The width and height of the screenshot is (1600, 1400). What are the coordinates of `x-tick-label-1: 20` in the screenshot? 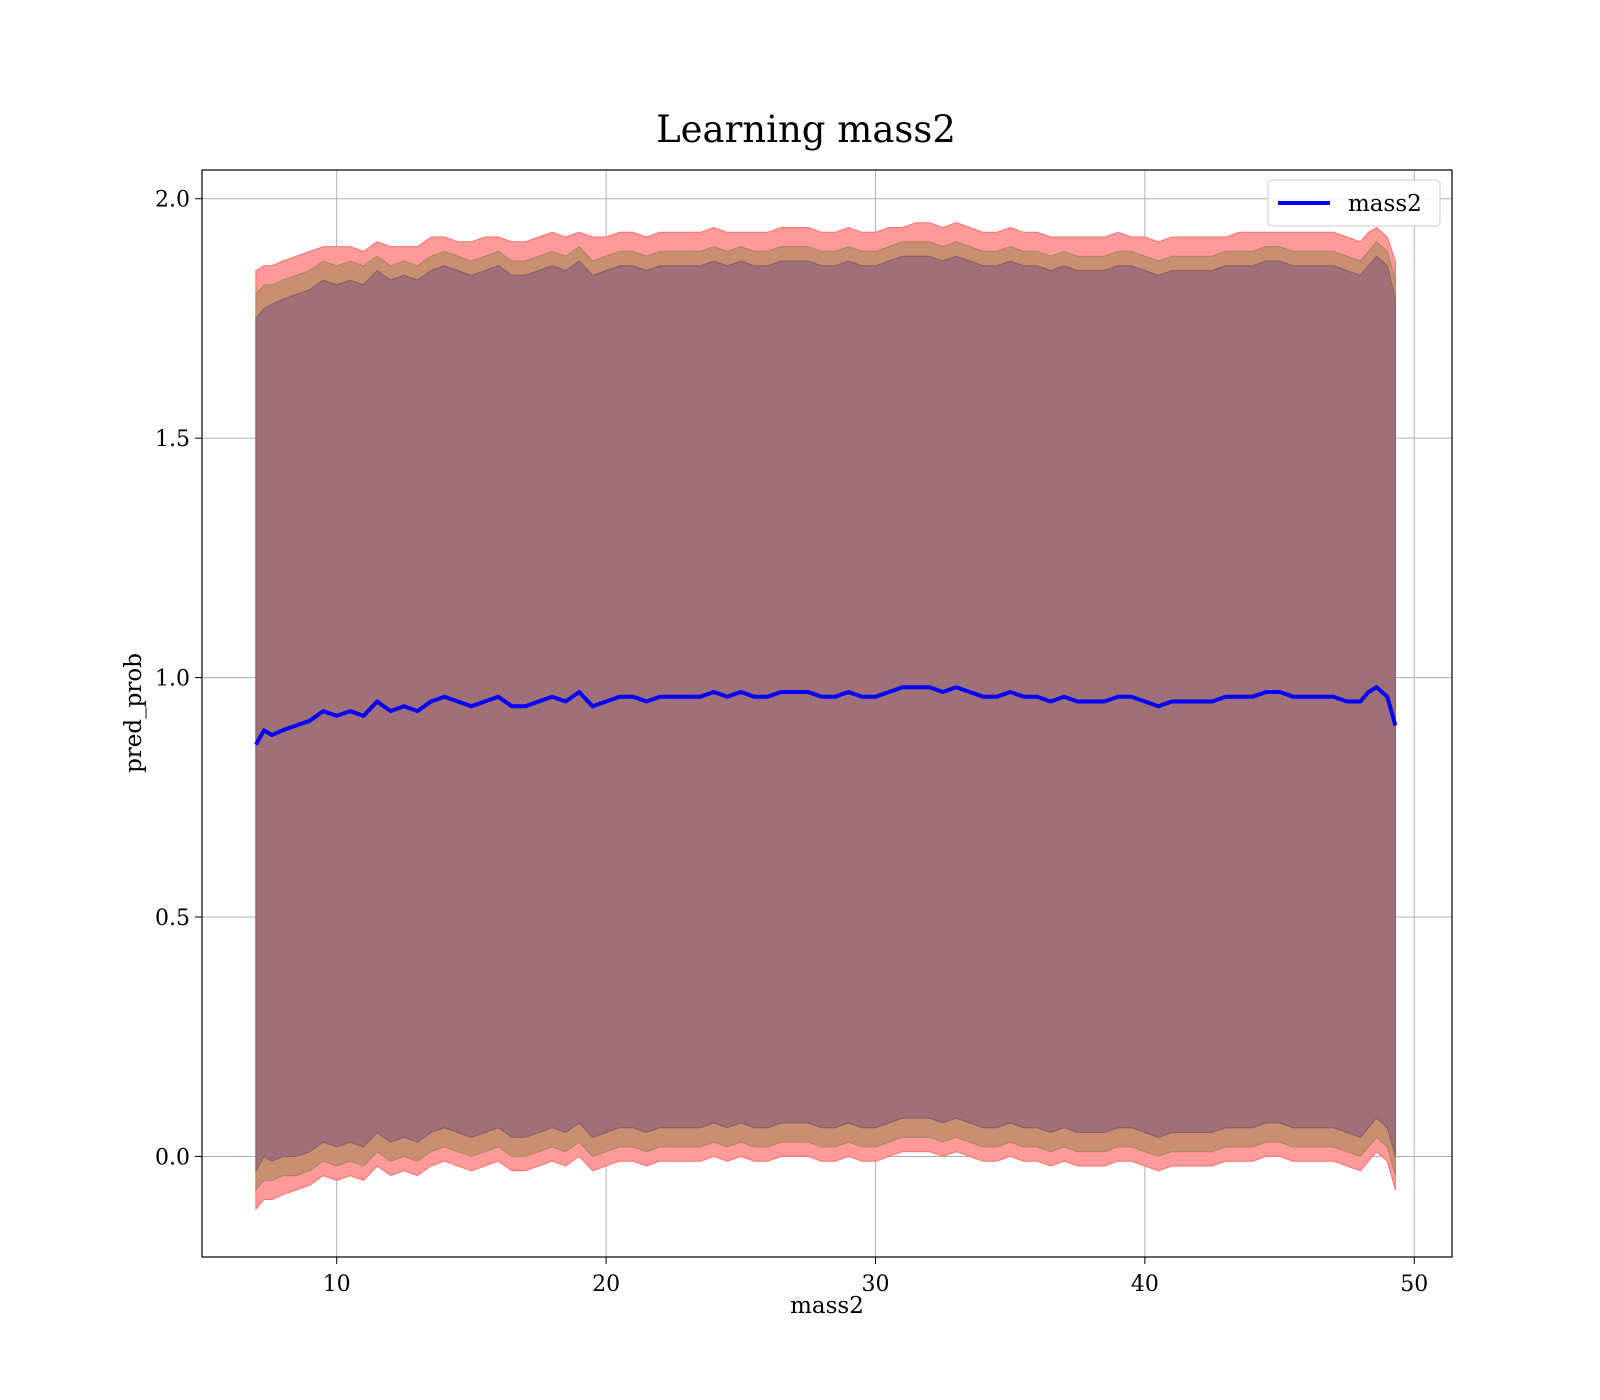 It's located at (606, 1284).